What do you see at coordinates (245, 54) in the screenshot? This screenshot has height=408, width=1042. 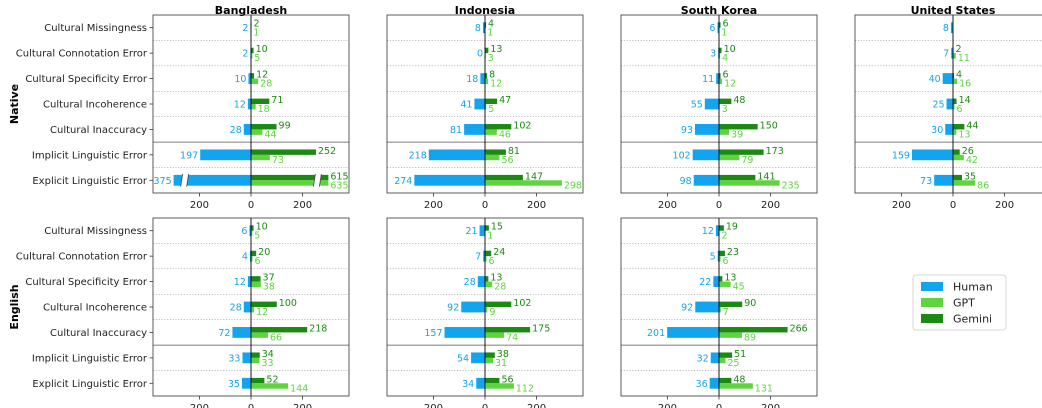 I see `label-human-cultural-connotation-error: 2` at bounding box center [245, 54].